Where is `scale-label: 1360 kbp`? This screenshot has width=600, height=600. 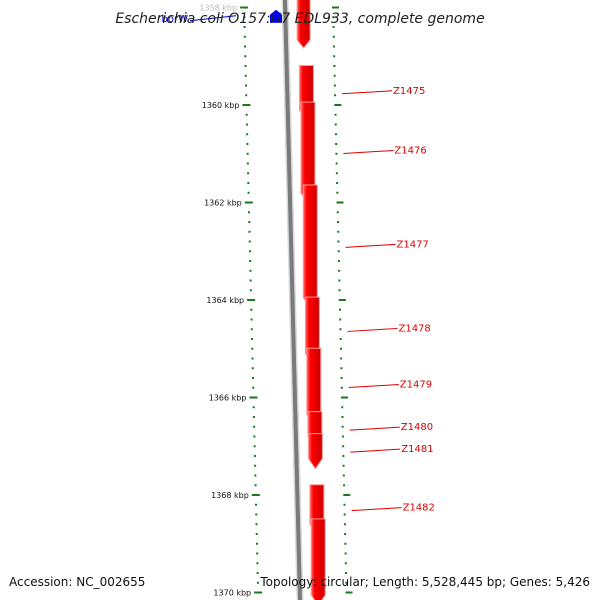
scale-label: 1360 kbp is located at coordinates (221, 105).